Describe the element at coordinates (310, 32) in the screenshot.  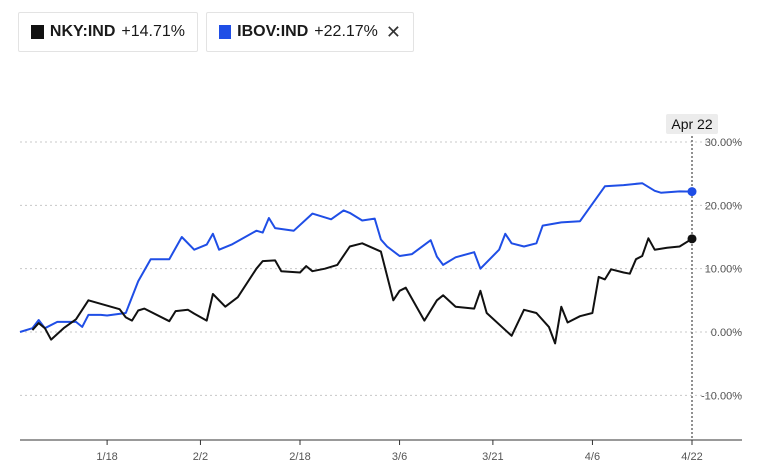
I see `legend-chip-ibov: IBOV:IND +22.17% ✕` at that location.